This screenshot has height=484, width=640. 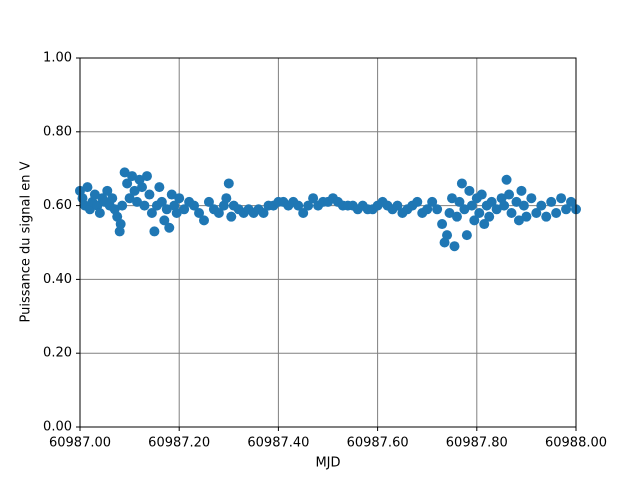 What do you see at coordinates (57, 58) in the screenshot?
I see `y-tick-label: 1.00` at bounding box center [57, 58].